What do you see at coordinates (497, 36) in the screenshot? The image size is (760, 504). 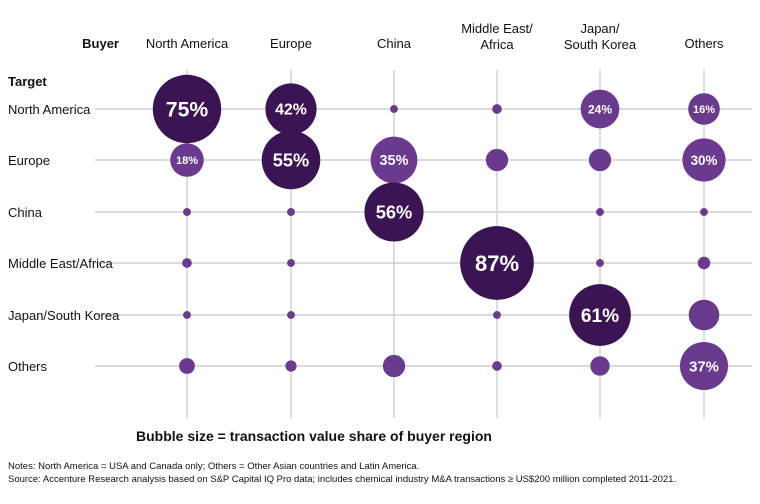 I see `buyer-label-3: Middle East/Africa` at bounding box center [497, 36].